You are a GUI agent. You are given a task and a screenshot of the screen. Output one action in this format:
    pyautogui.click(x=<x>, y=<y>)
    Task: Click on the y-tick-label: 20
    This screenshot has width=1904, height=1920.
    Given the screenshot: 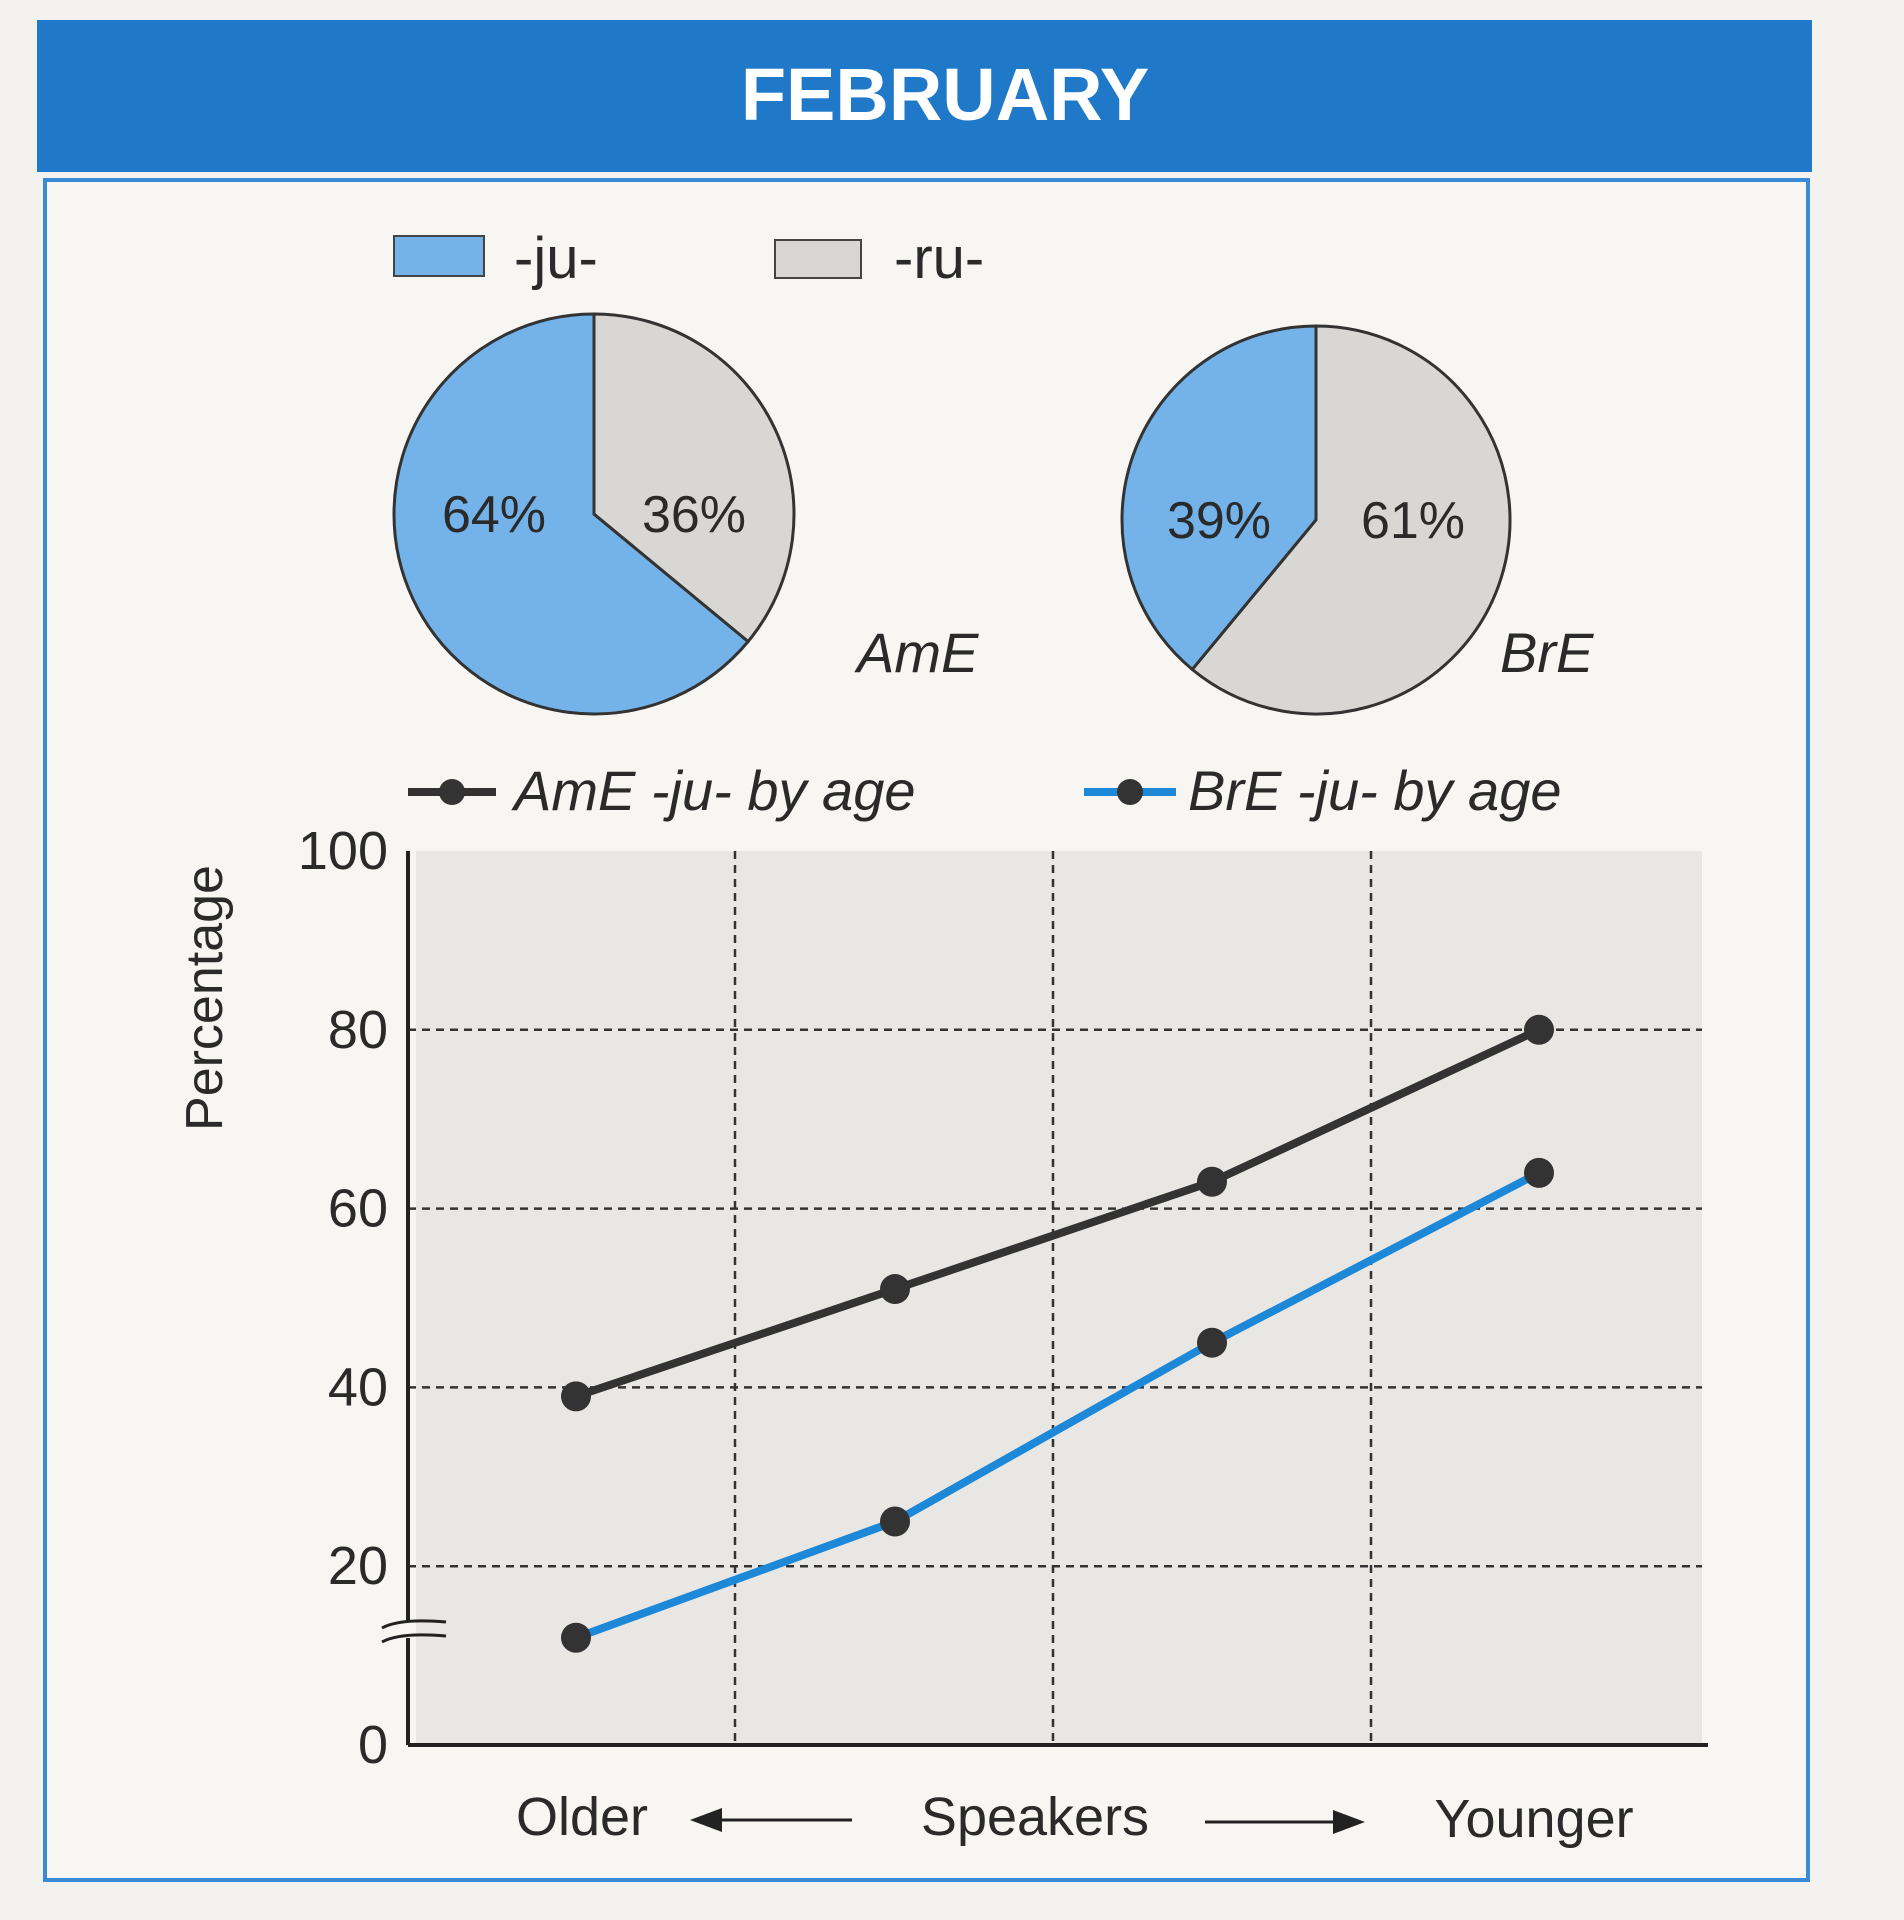 What is the action you would take?
    pyautogui.click(x=358, y=1566)
    